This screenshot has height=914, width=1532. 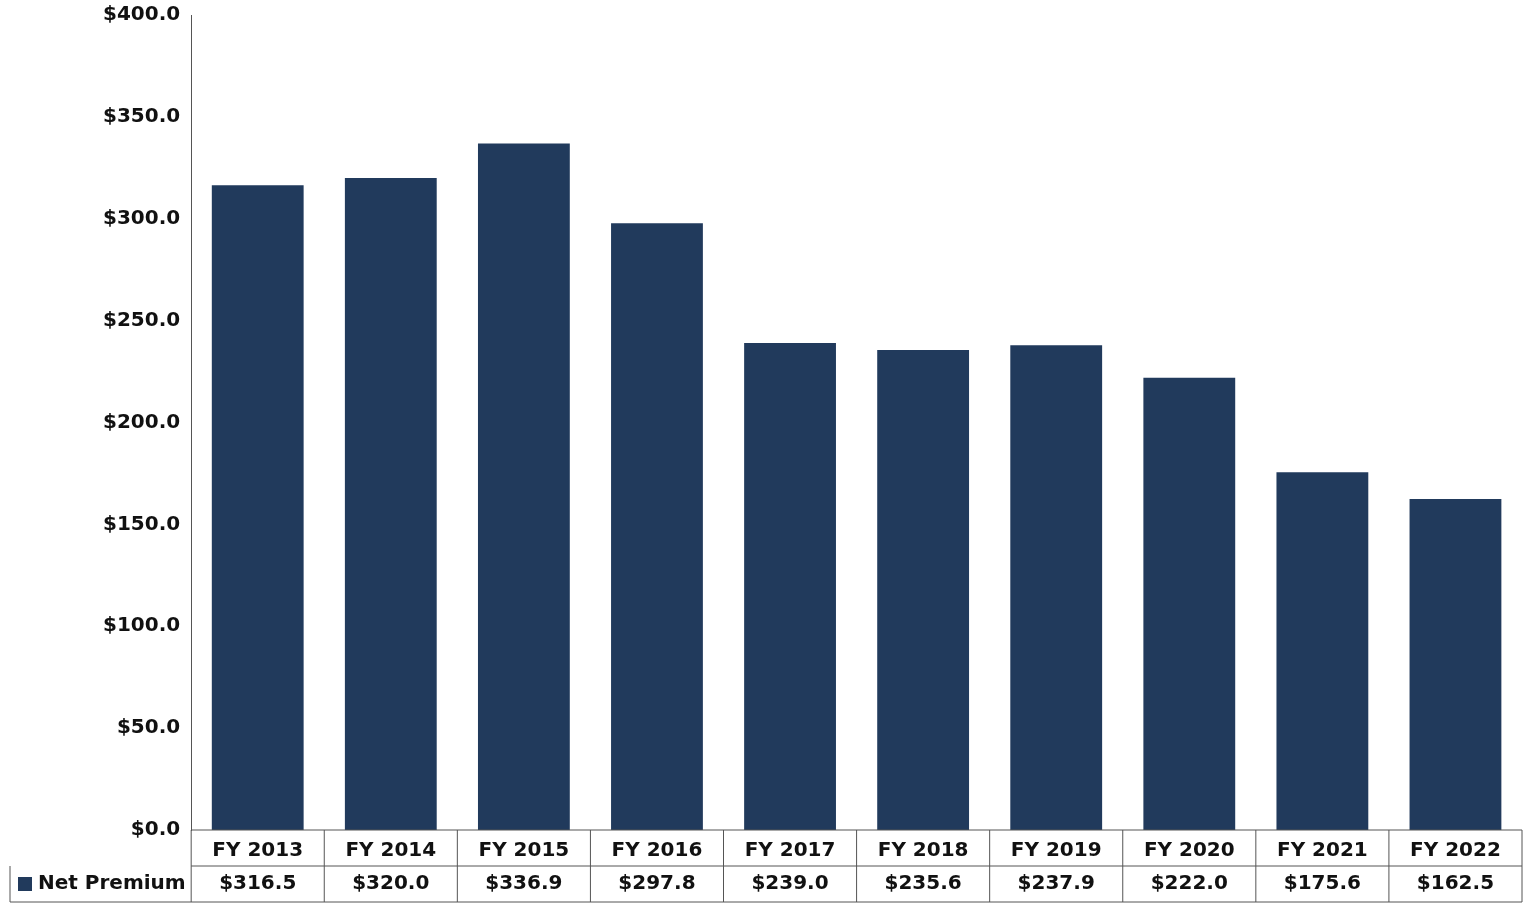 I want to click on data-label: $320.0, so click(x=391, y=882).